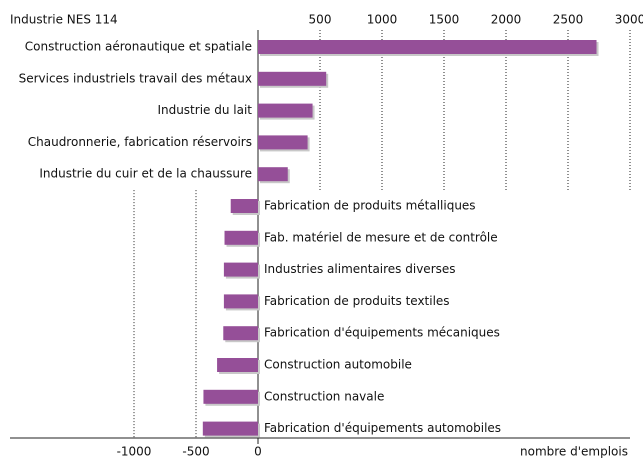  I want to click on x-tick-label: 0, so click(258, 452).